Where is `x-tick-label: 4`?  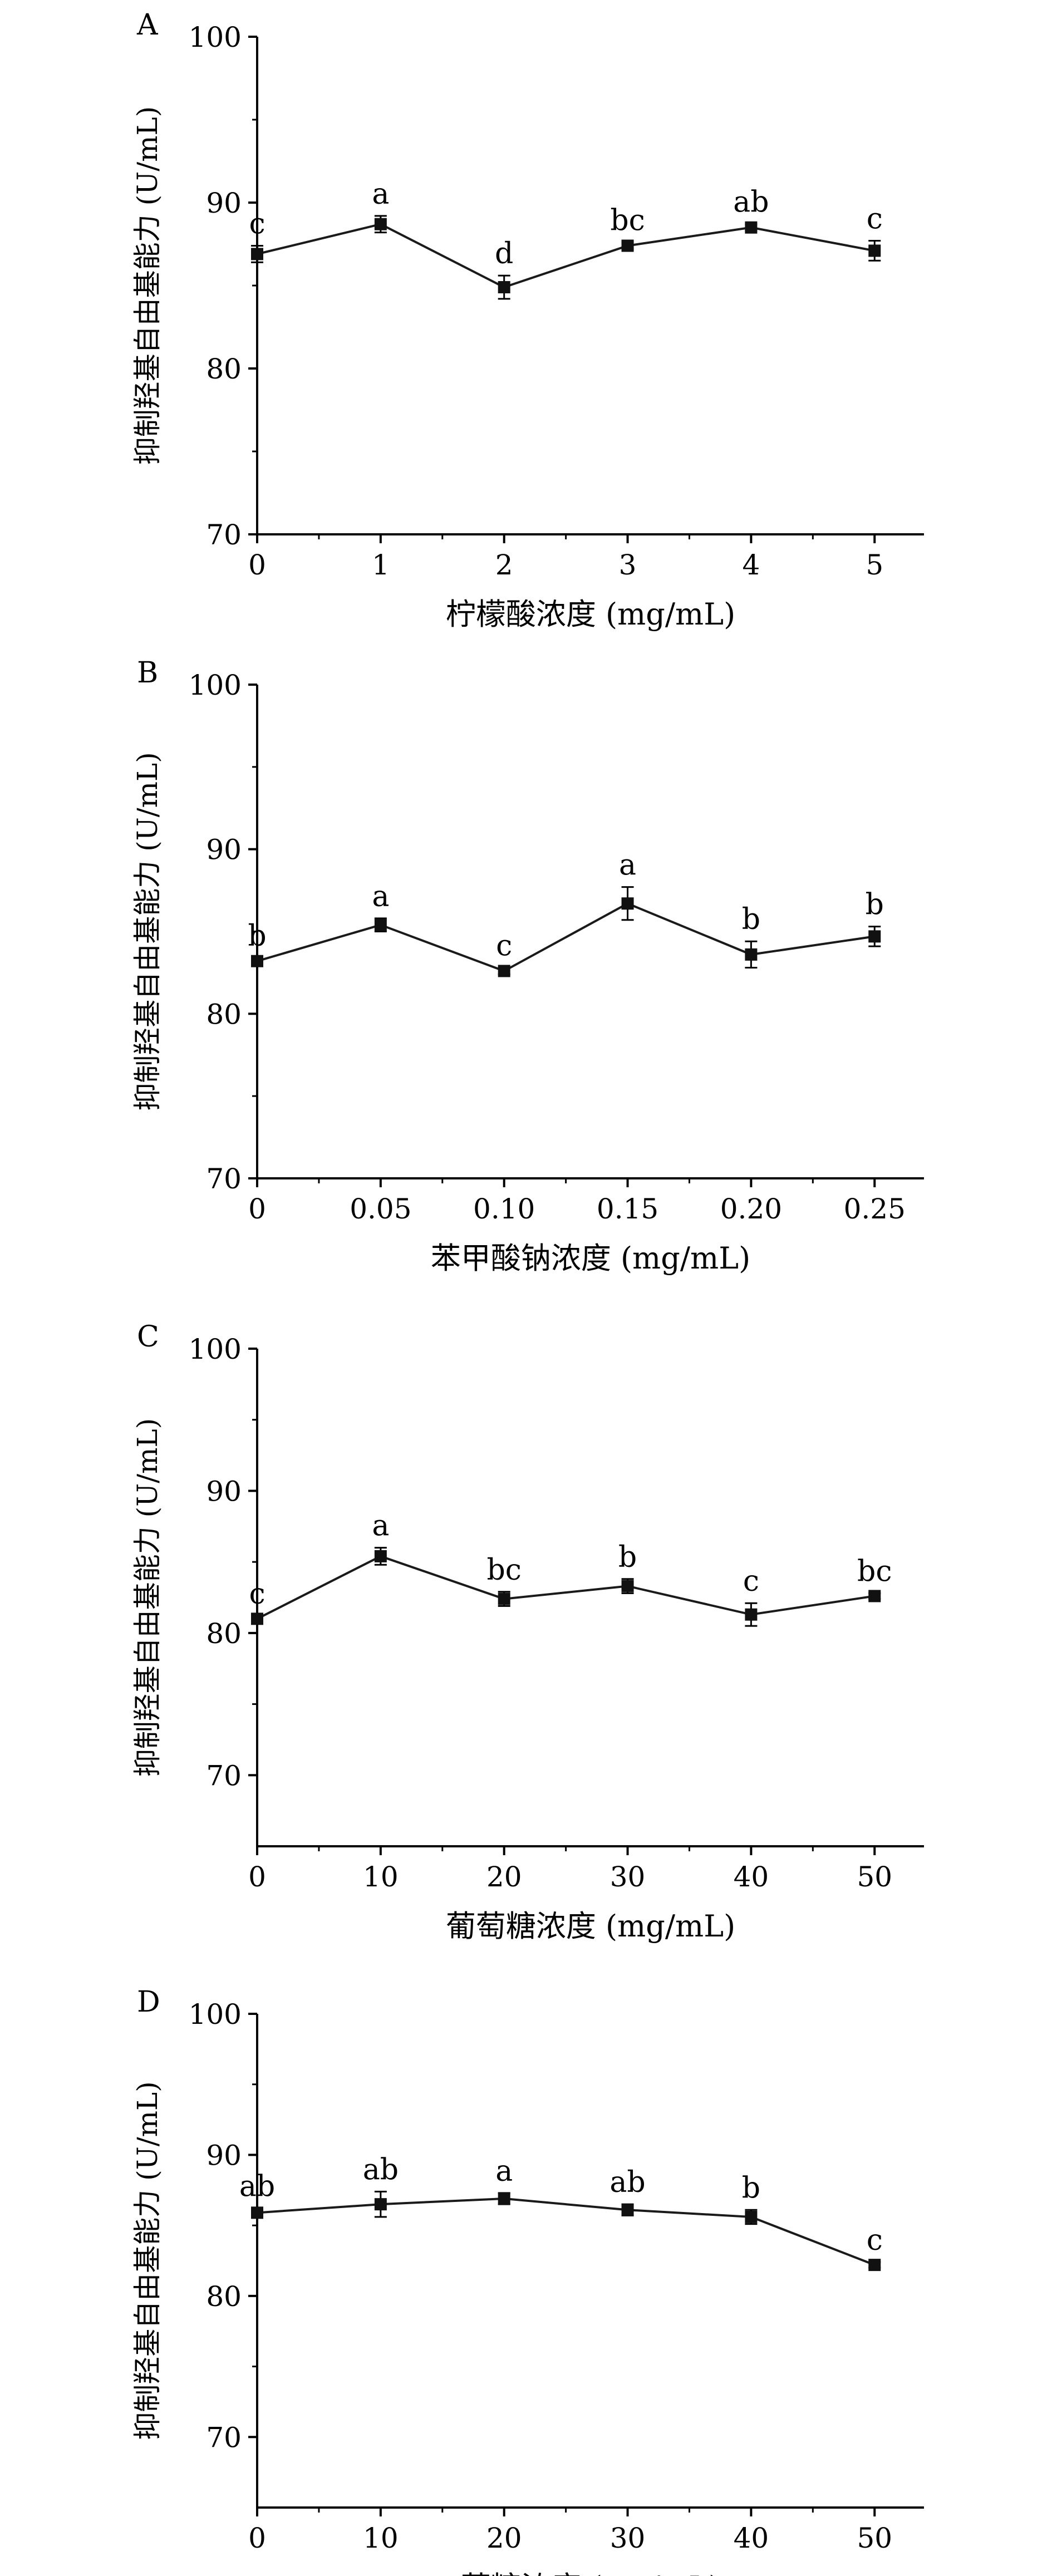 x-tick-label: 4 is located at coordinates (751, 565).